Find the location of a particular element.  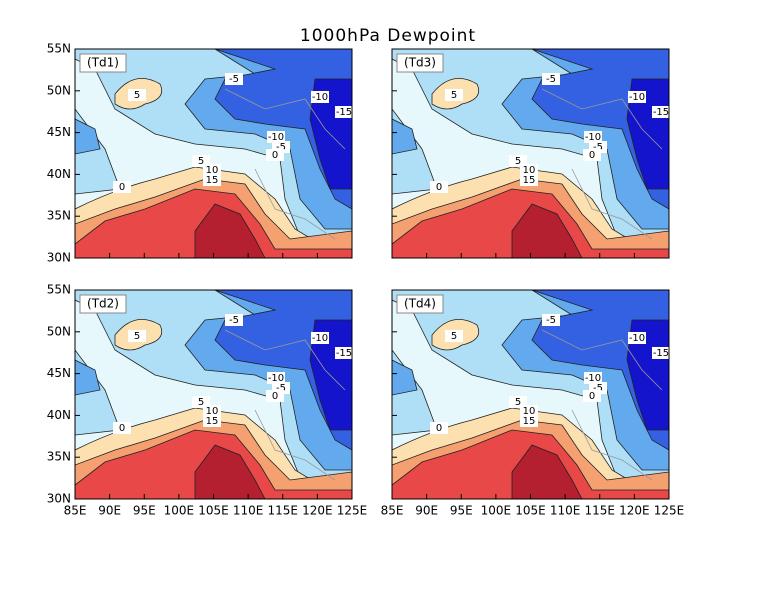

lat-tick-label: 45N is located at coordinates (59, 132).